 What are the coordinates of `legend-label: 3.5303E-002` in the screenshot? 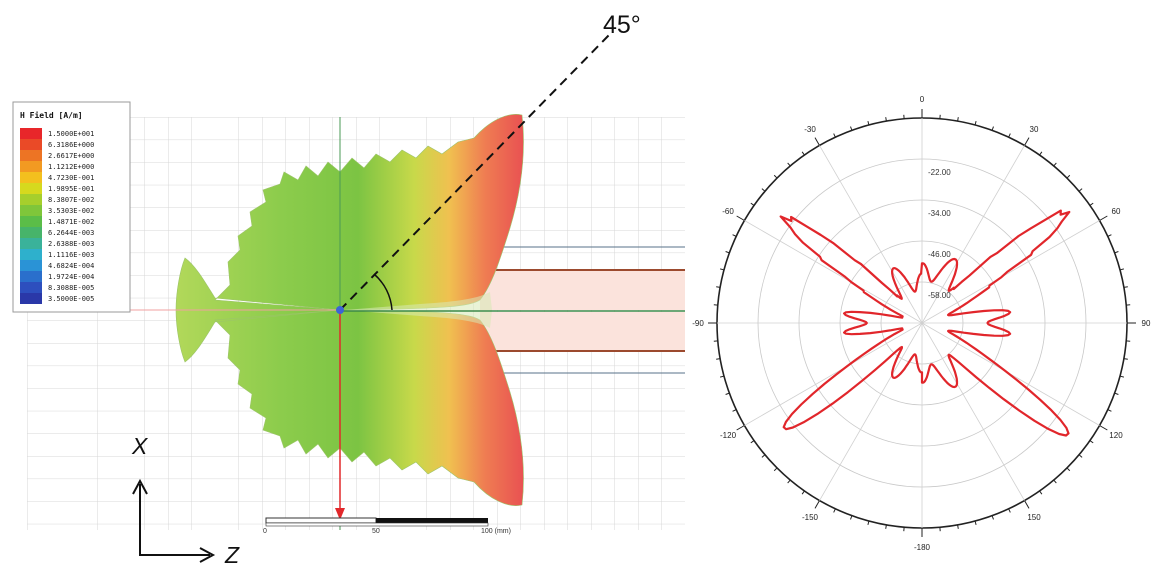 It's located at (71, 211).